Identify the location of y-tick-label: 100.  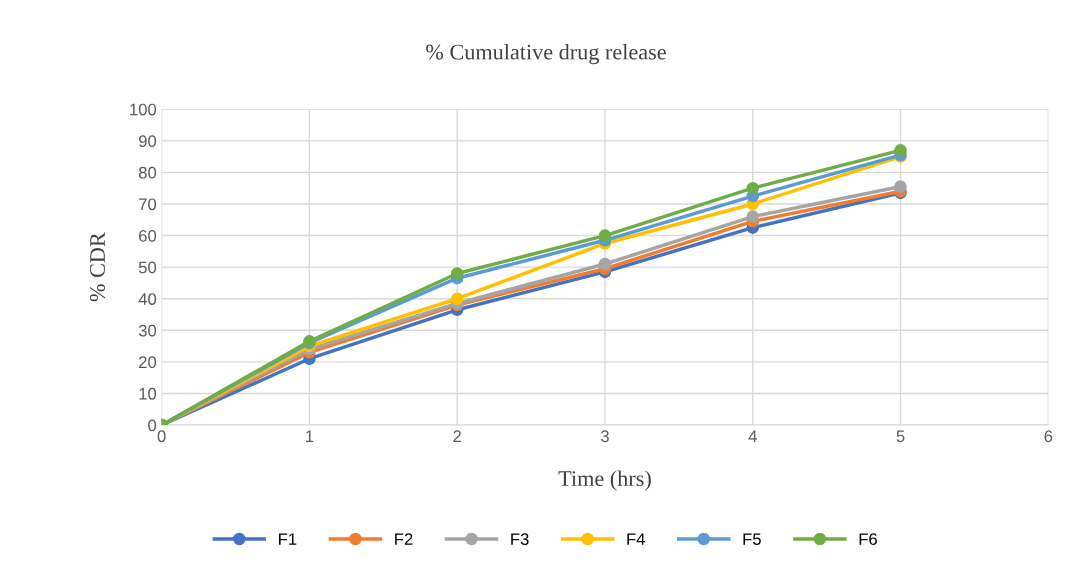
(143, 109).